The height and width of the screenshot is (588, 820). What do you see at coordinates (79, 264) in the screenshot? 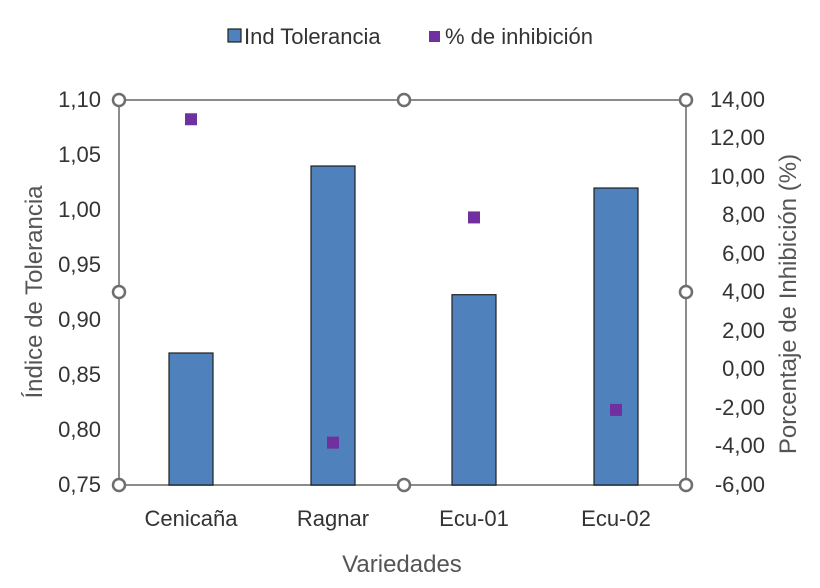
I see `y-tick-label: 0,95` at bounding box center [79, 264].